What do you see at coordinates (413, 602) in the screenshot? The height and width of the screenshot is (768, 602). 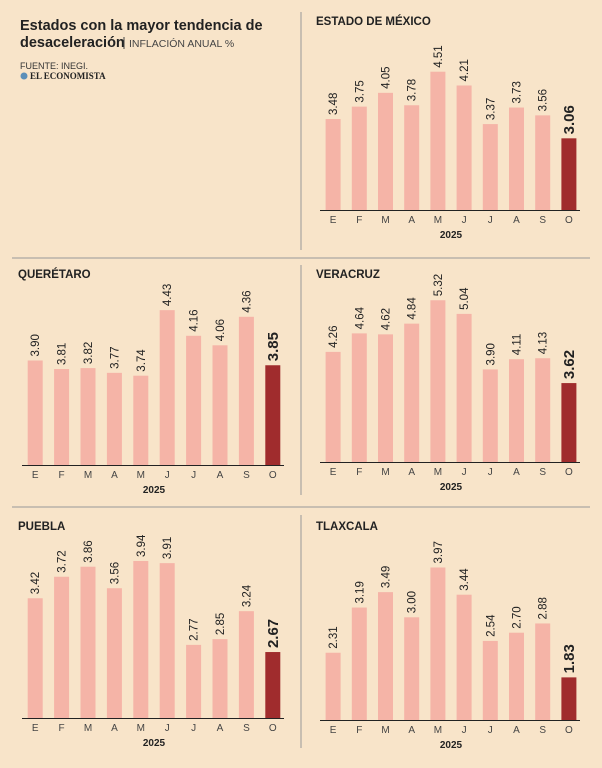 I see `data-label: 3.00` at bounding box center [413, 602].